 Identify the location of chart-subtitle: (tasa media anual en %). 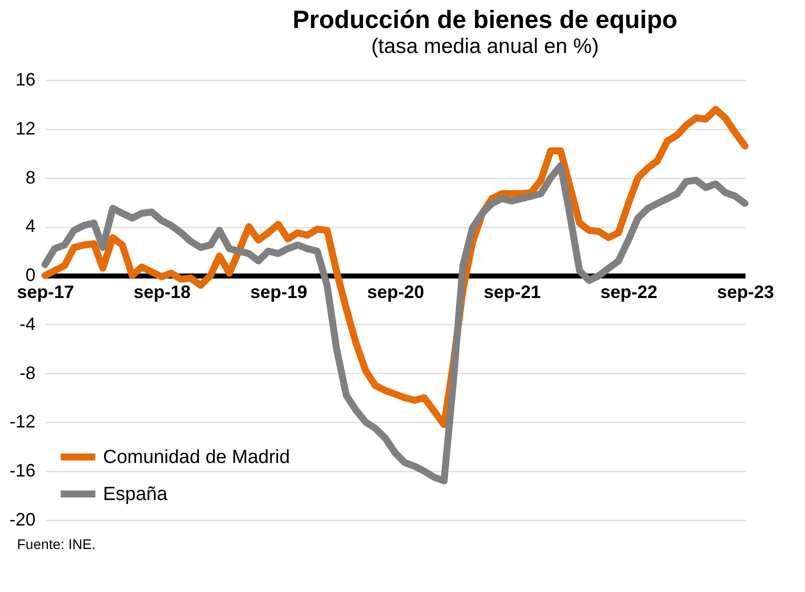
(485, 46).